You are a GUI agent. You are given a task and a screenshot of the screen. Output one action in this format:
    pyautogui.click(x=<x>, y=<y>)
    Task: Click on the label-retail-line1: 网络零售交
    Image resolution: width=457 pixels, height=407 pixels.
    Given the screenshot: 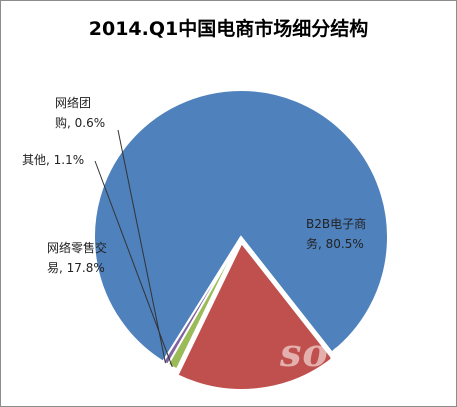 What is the action you would take?
    pyautogui.click(x=77, y=248)
    